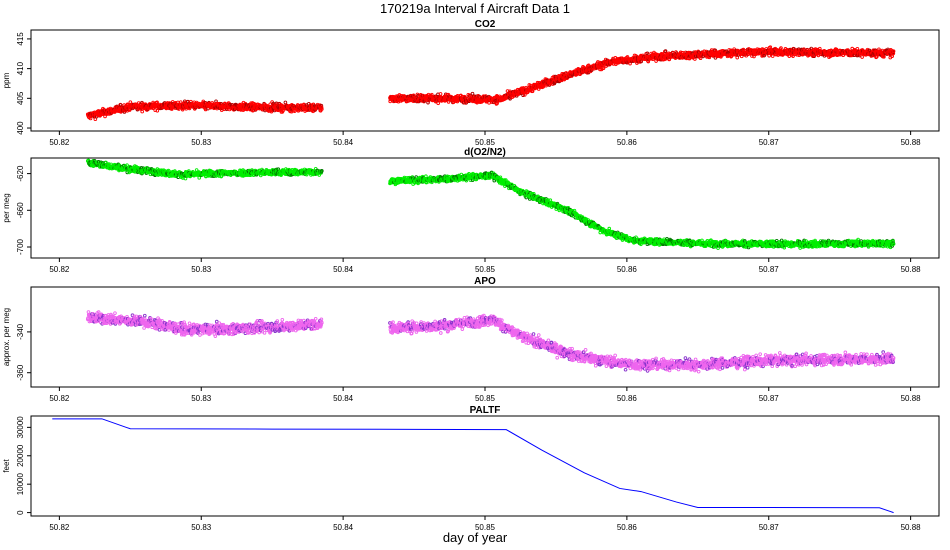 The image size is (950, 550). Describe the element at coordinates (20, 128) in the screenshot. I see `y-tick-label: 400` at that location.